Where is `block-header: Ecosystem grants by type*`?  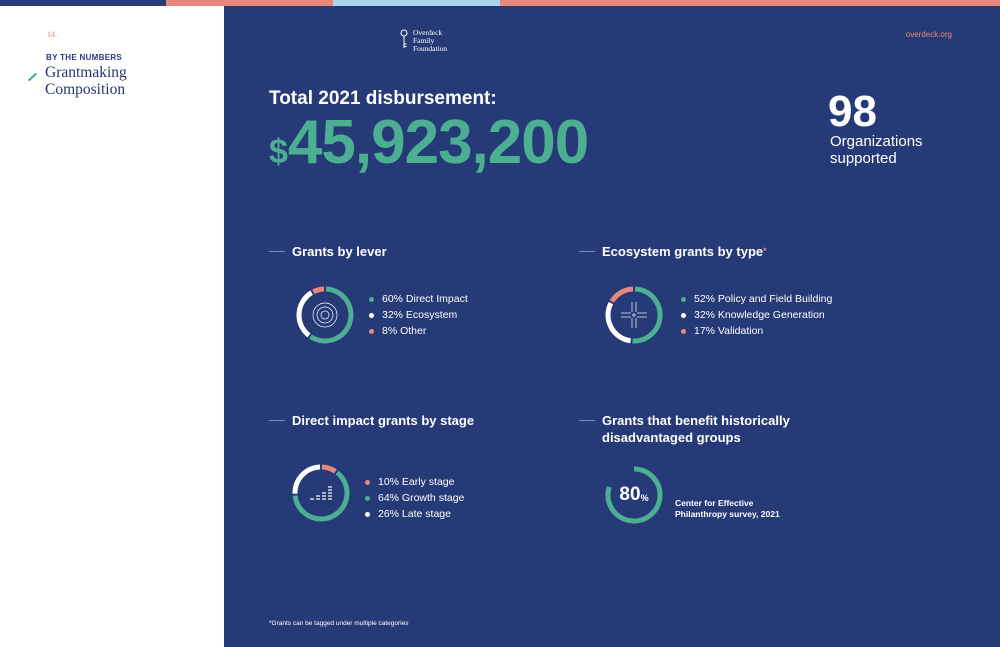 block-header: Ecosystem grants by type* is located at coordinates (673, 251).